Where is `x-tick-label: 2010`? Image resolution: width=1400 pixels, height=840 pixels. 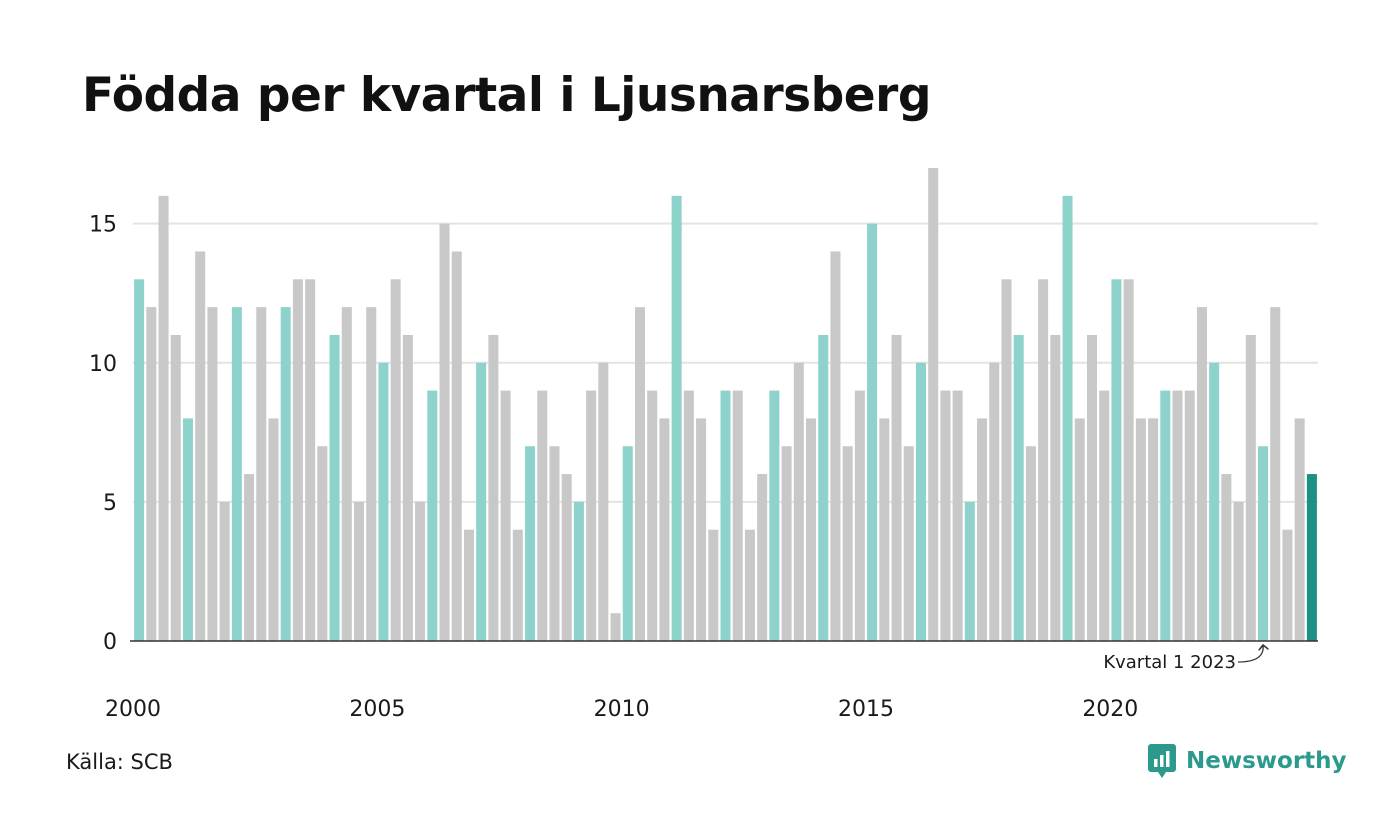 x-tick-label: 2010 is located at coordinates (622, 709).